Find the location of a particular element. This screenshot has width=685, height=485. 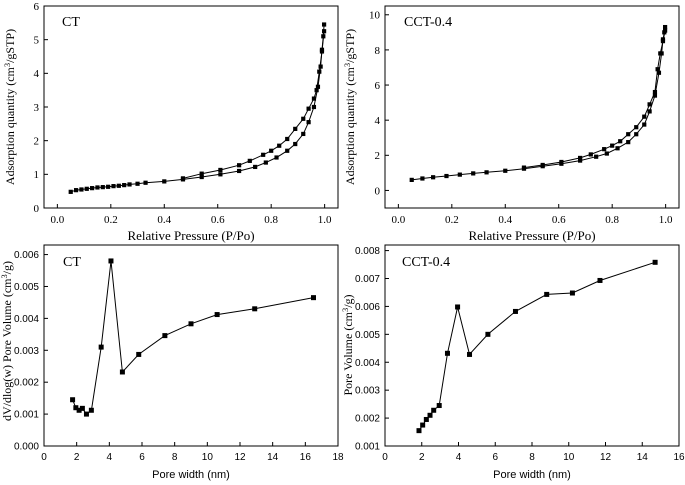

x-axis-ticks: 0.0 0.2 0.4 0.6 0.8 1.0 is located at coordinates (191, 215).